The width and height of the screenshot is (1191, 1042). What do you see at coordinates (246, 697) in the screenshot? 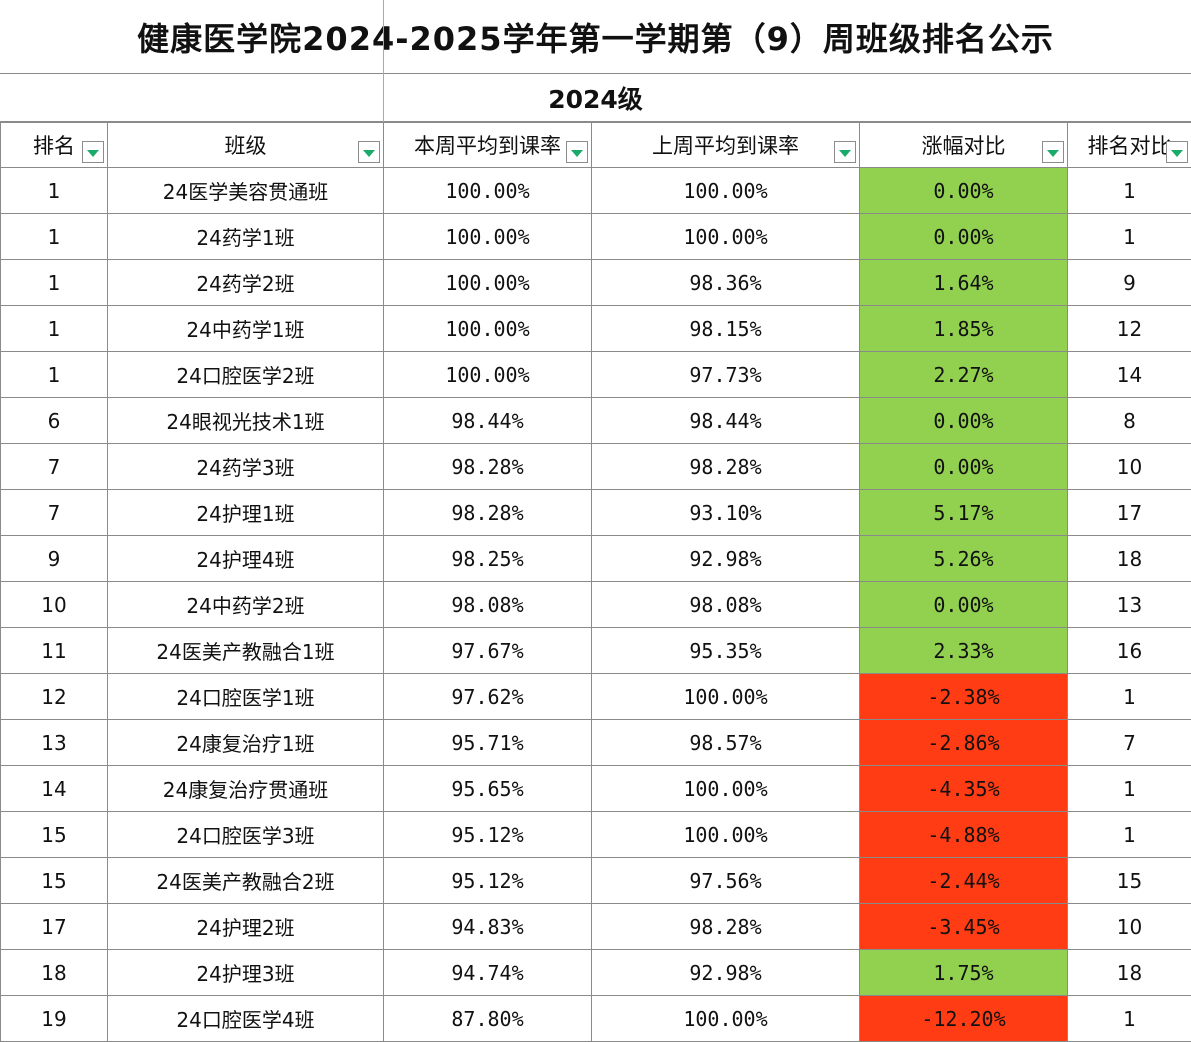
I see `class-cell: 24口腔医学1班` at bounding box center [246, 697].